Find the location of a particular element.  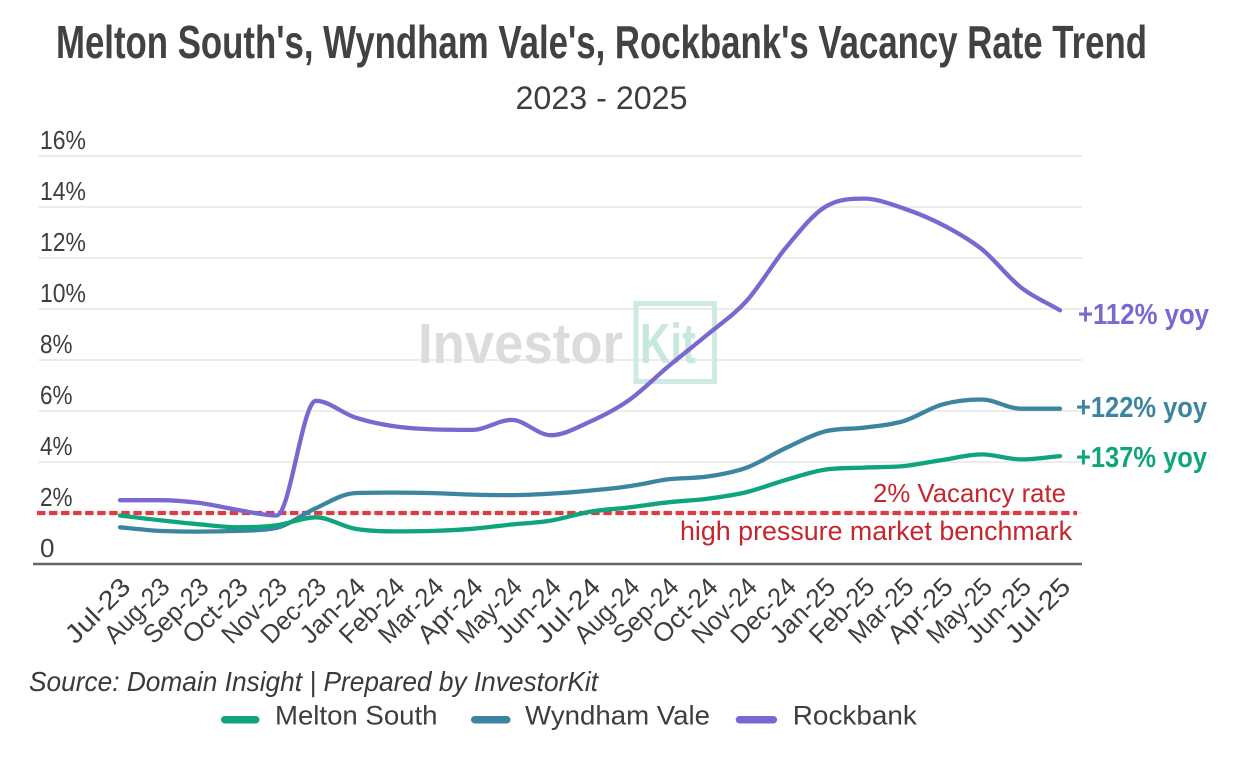

svg-text: 14% is located at coordinates (63, 191).